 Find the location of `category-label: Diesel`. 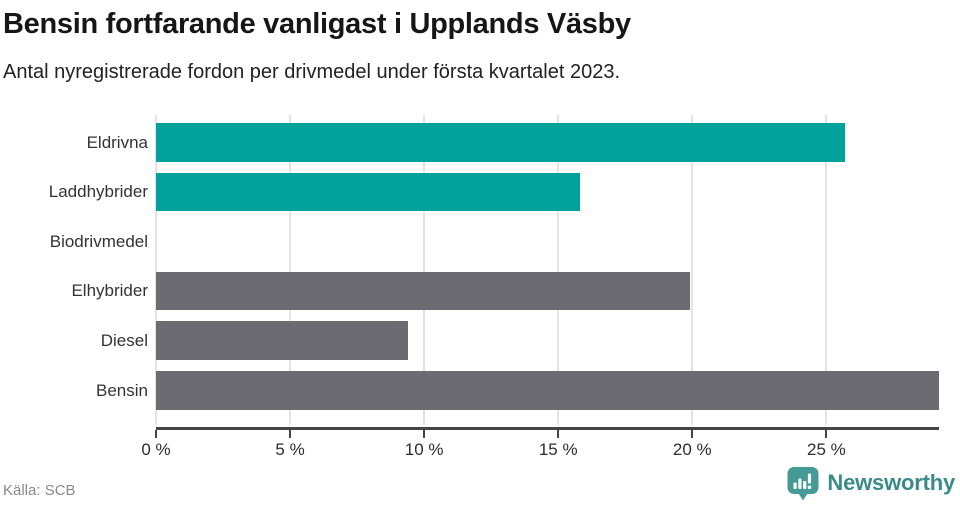

category-label: Diesel is located at coordinates (124, 340).